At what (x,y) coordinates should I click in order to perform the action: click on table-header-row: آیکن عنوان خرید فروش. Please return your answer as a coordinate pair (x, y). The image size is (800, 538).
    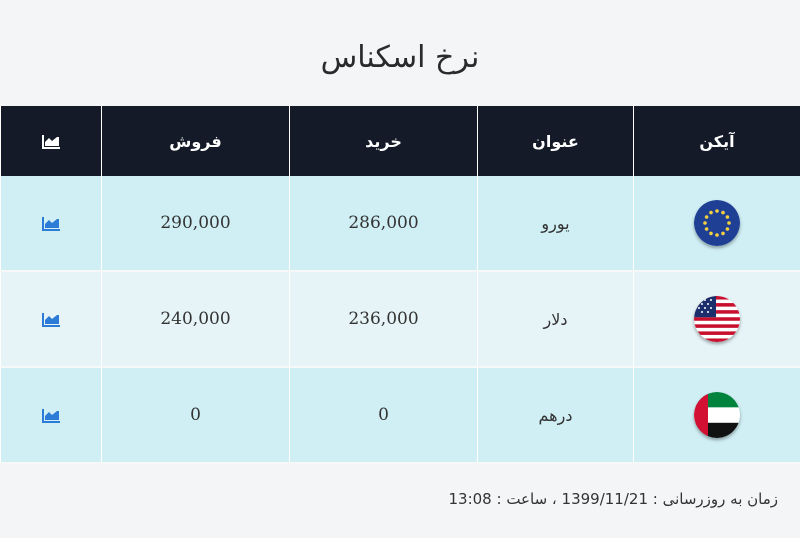
    Looking at the image, I should click on (400, 141).